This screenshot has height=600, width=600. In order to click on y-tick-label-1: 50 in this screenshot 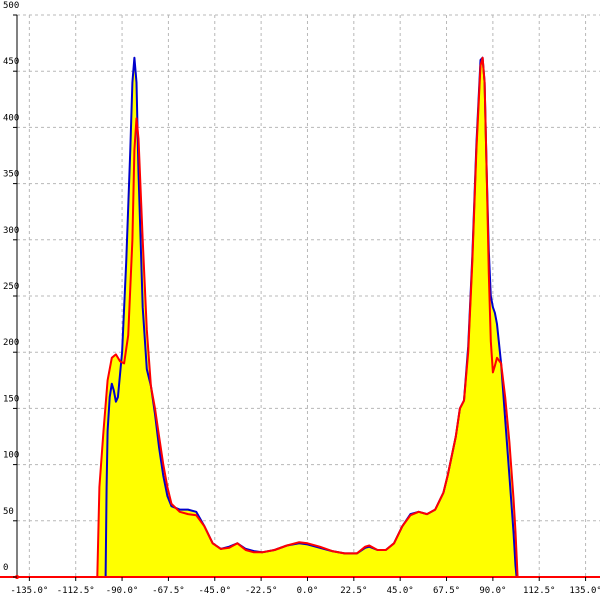, I will do `click(8, 512)`.